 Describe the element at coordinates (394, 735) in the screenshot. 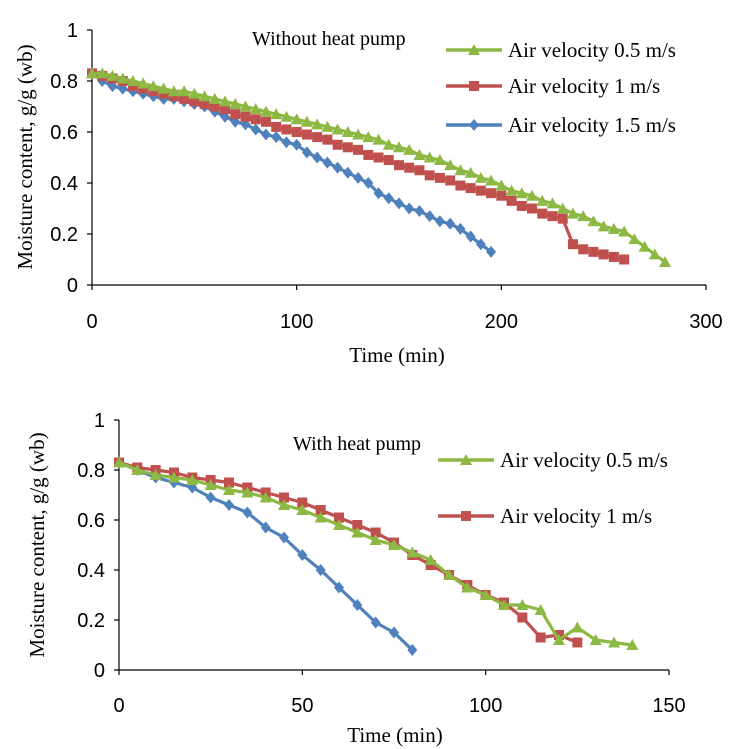

I see `x-axis-title: Time (min)` at that location.